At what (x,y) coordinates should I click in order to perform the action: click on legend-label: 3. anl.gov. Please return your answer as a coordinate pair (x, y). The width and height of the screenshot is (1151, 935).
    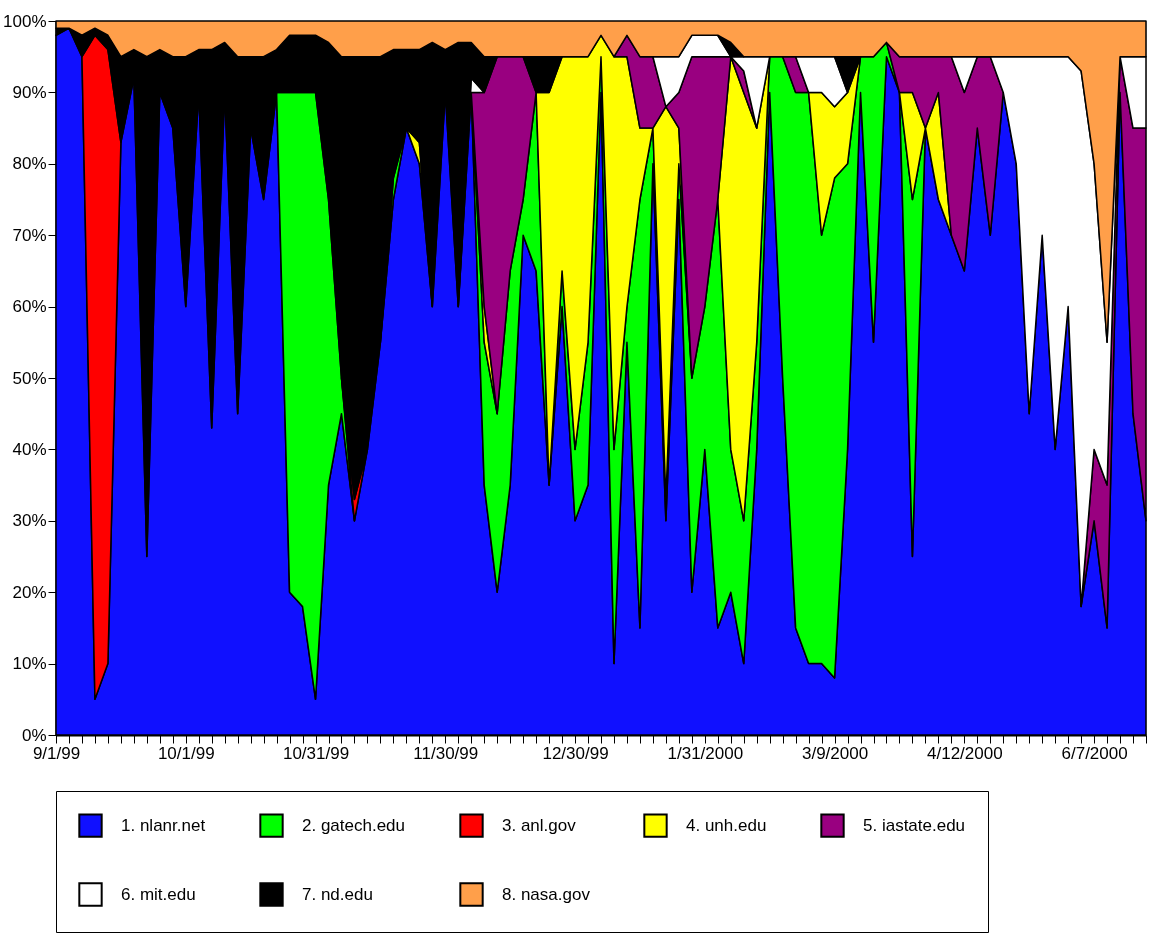
    Looking at the image, I should click on (539, 825).